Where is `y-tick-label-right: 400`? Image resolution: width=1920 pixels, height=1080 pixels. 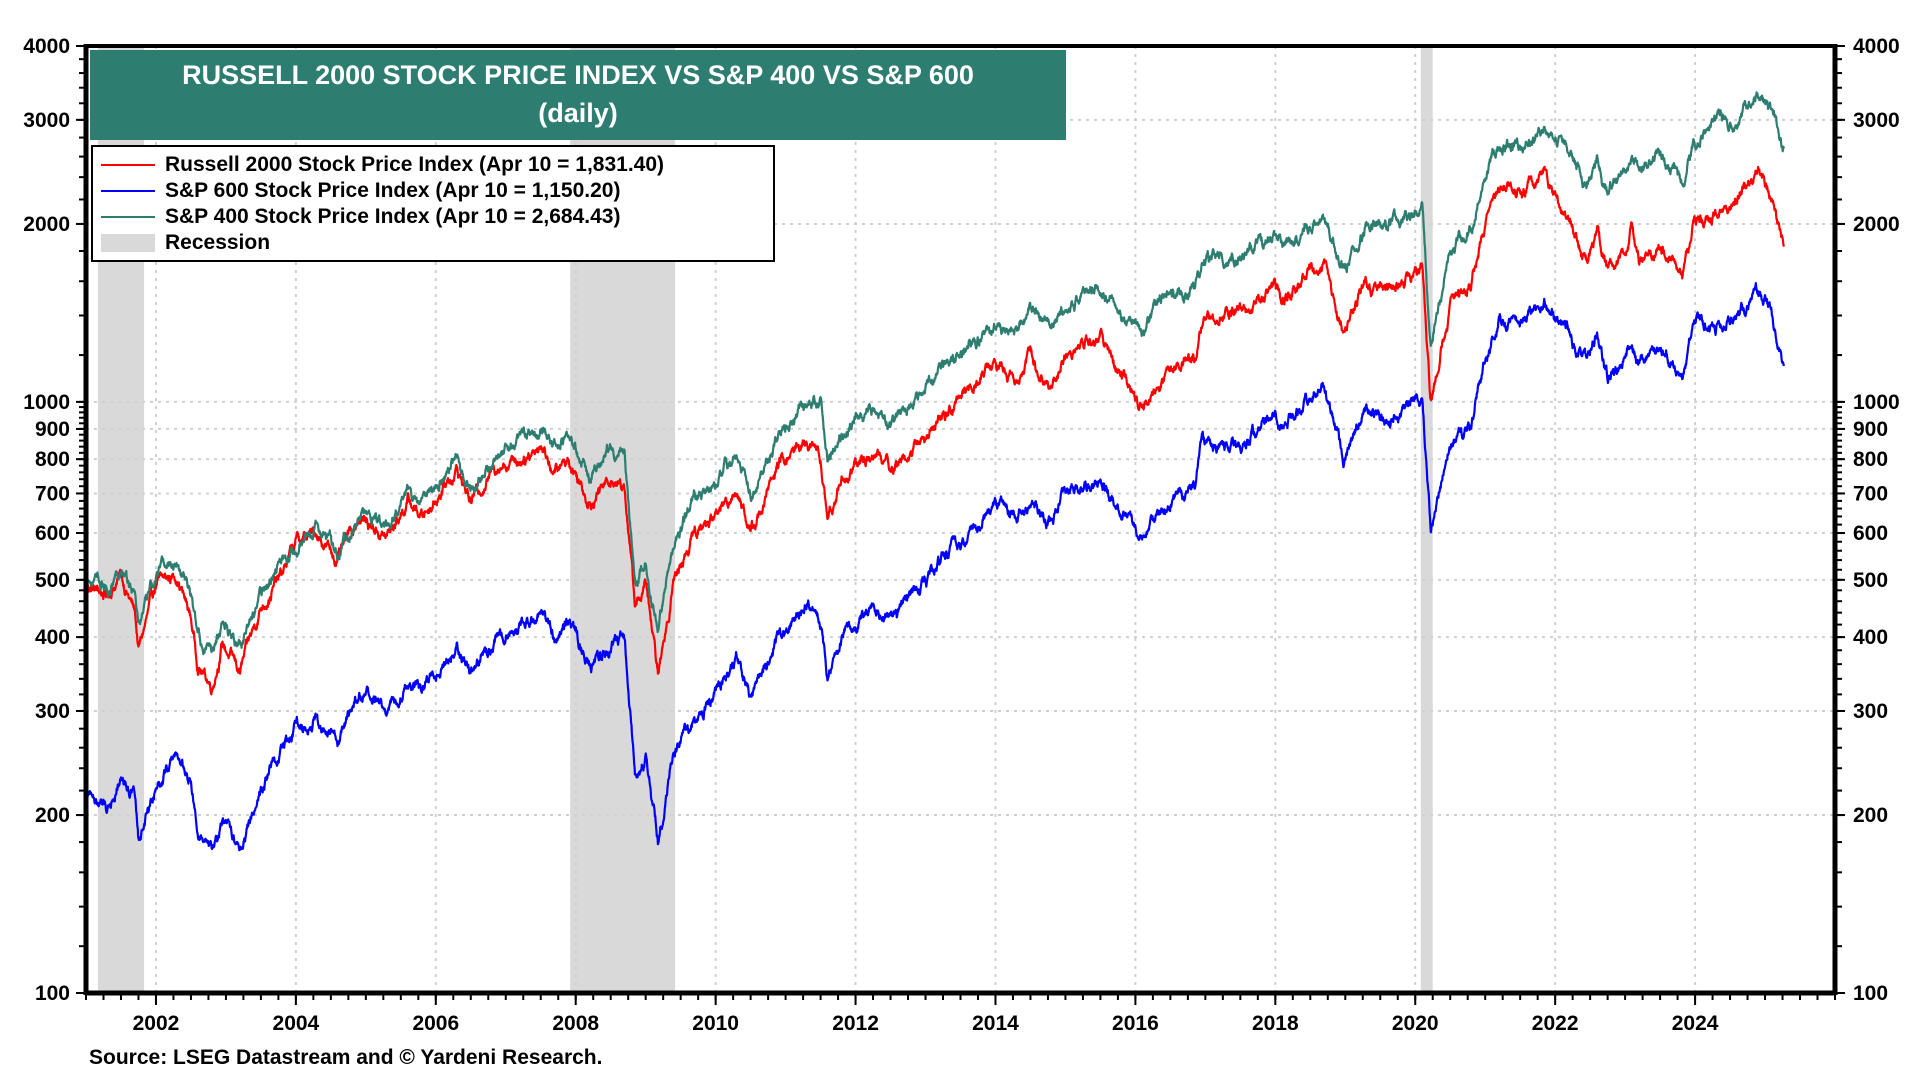
y-tick-label-right: 400 is located at coordinates (1870, 637).